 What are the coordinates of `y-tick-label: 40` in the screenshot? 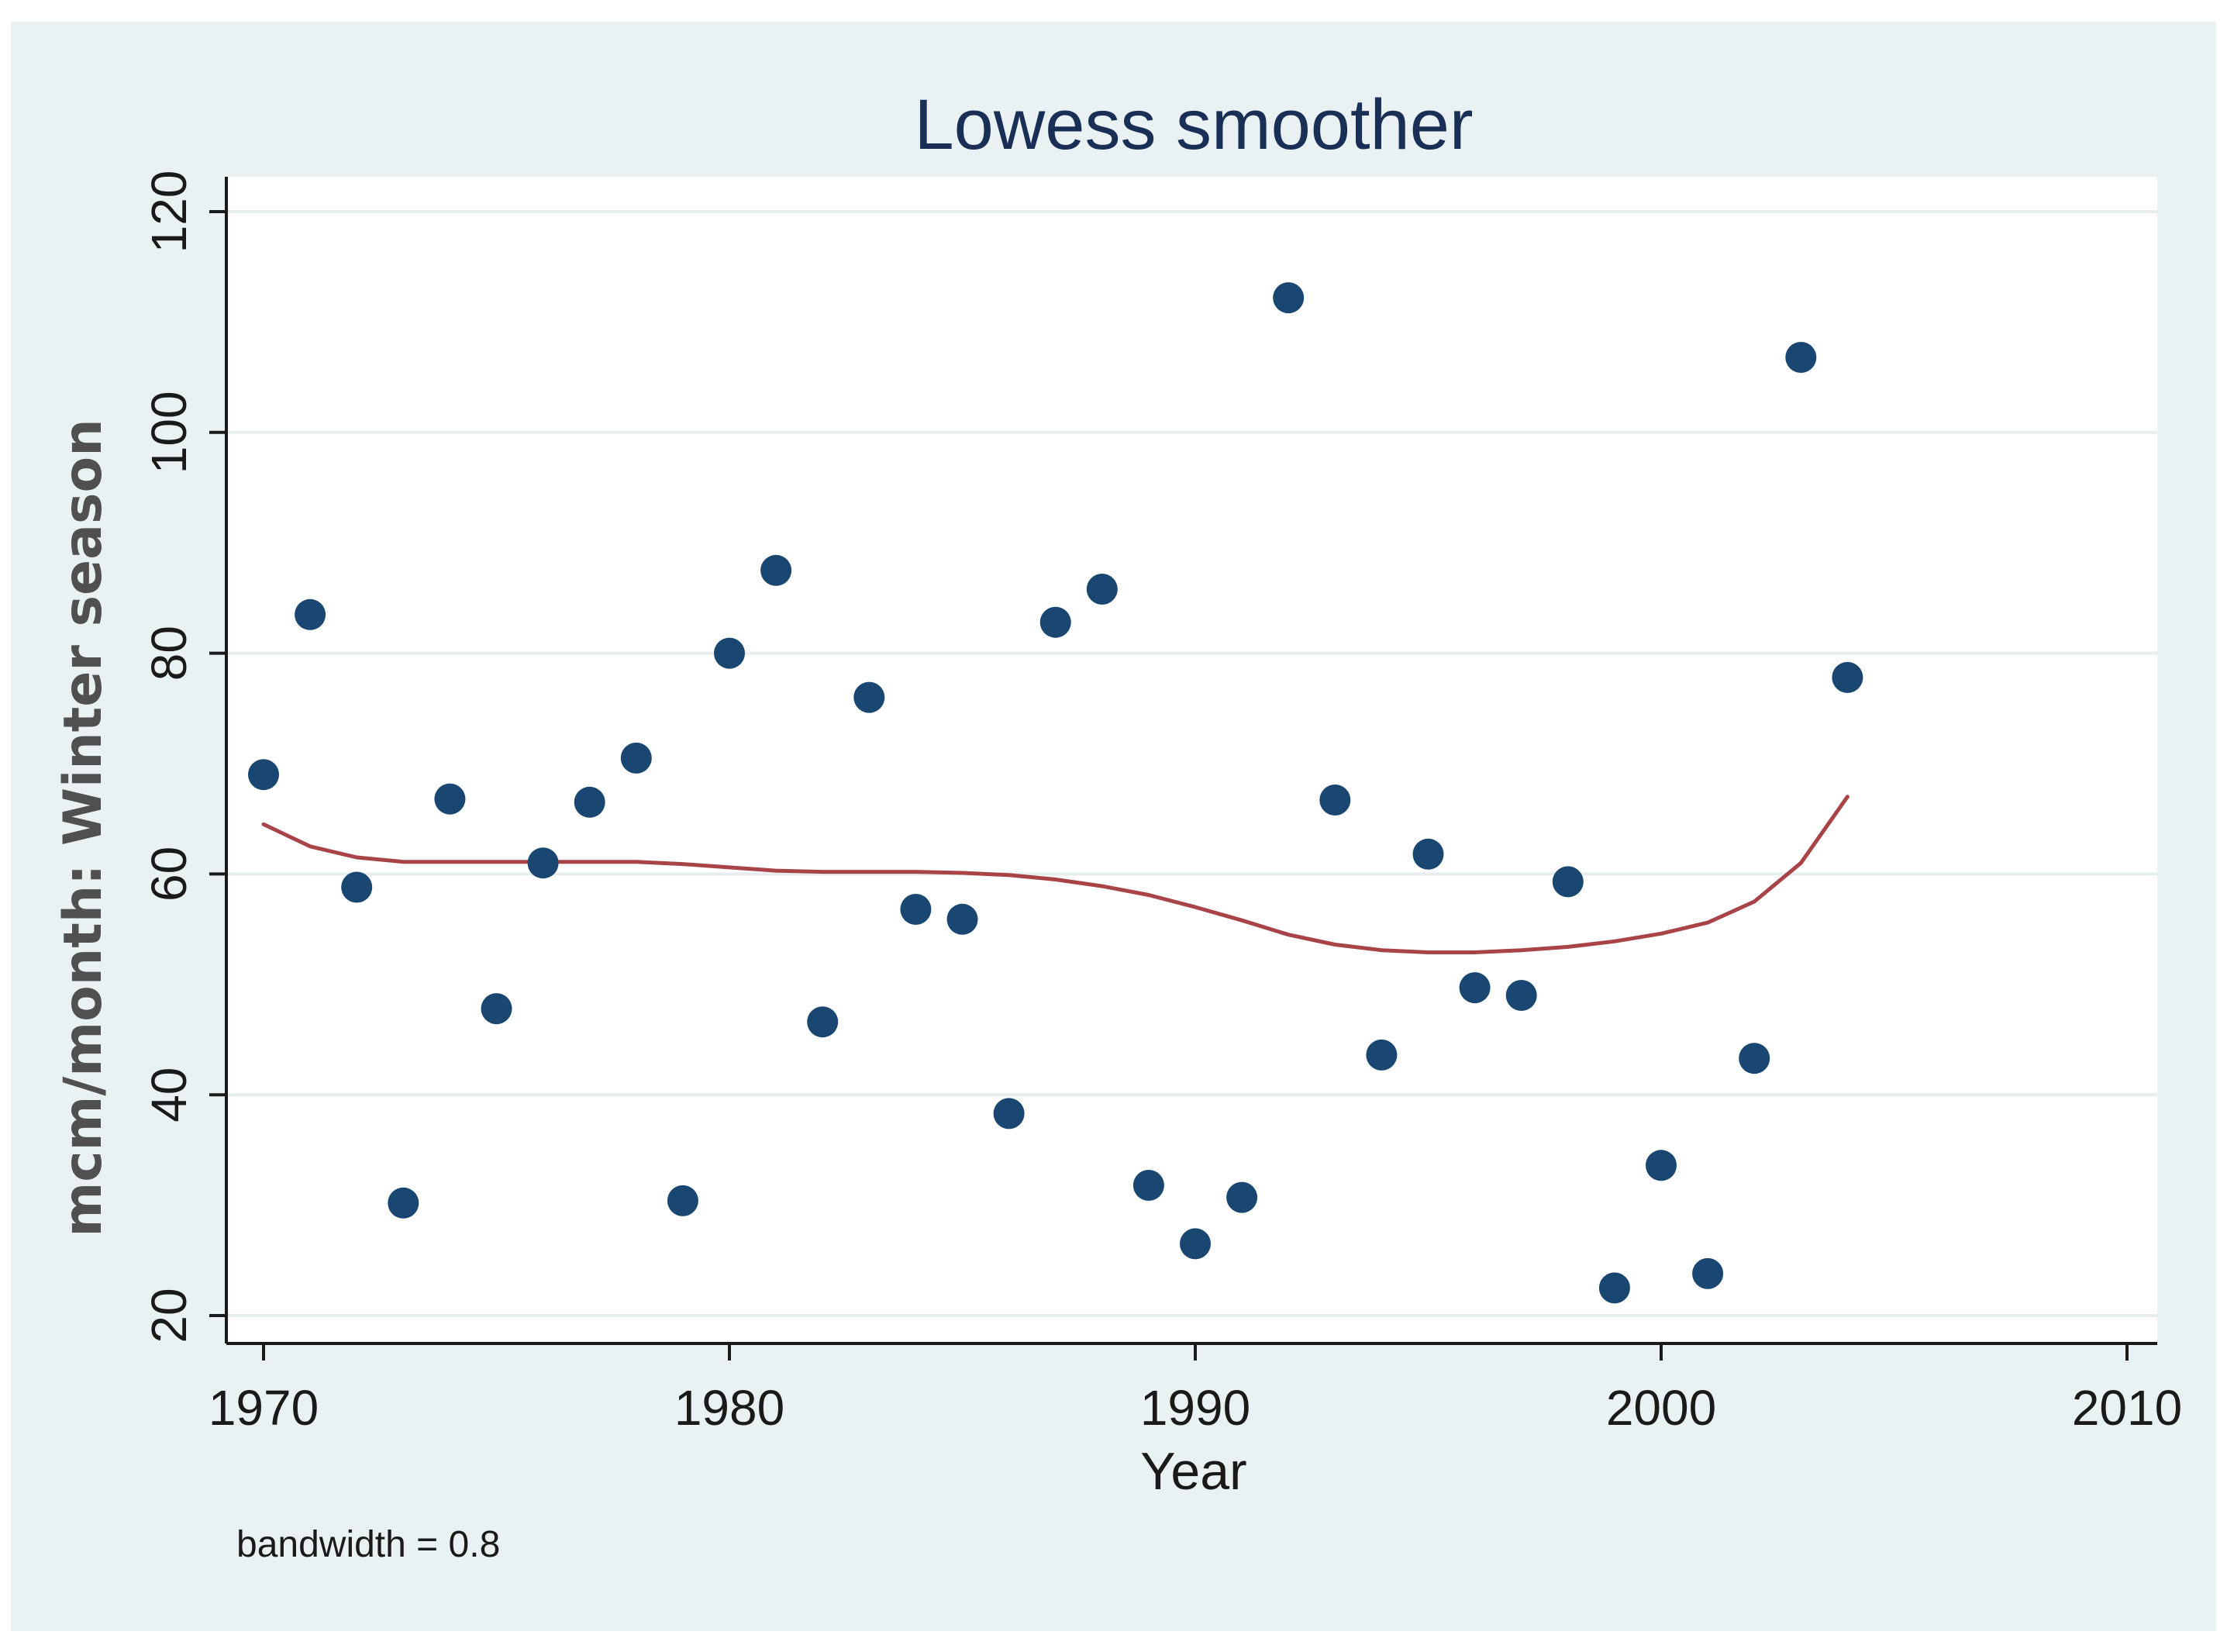 It's located at (169, 1095).